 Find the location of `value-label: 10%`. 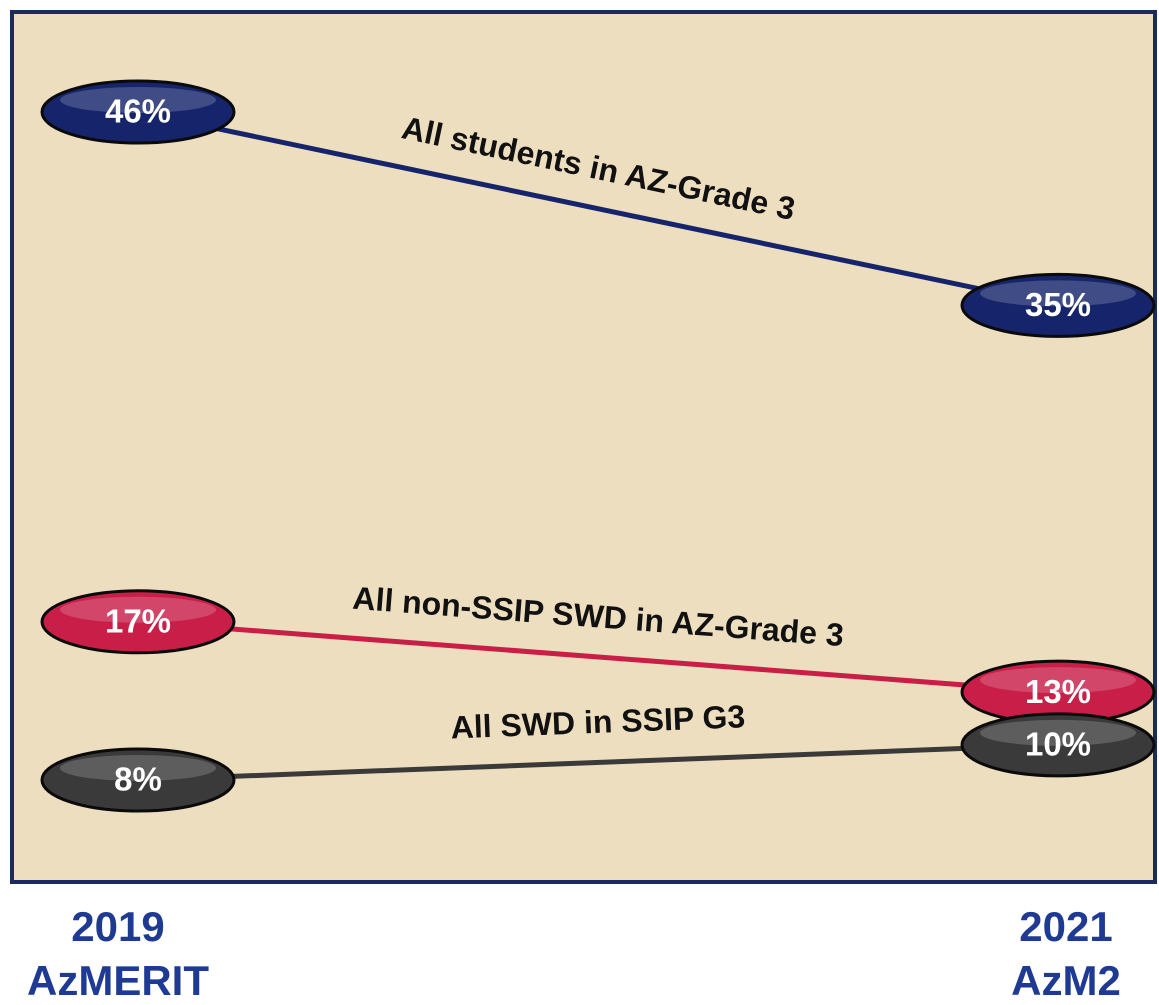

value-label: 10% is located at coordinates (1058, 744).